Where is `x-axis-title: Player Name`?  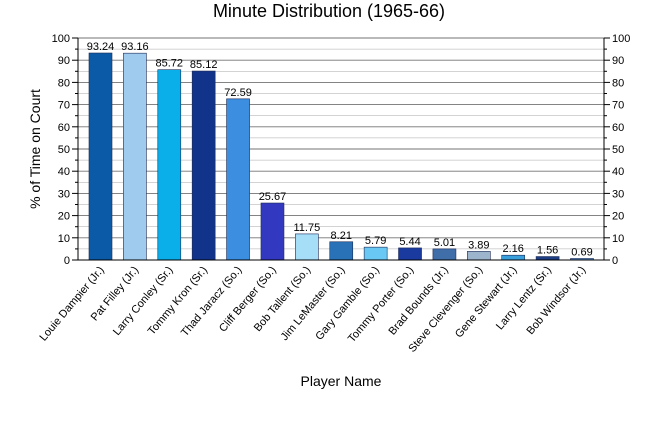 x-axis-title: Player Name is located at coordinates (341, 381).